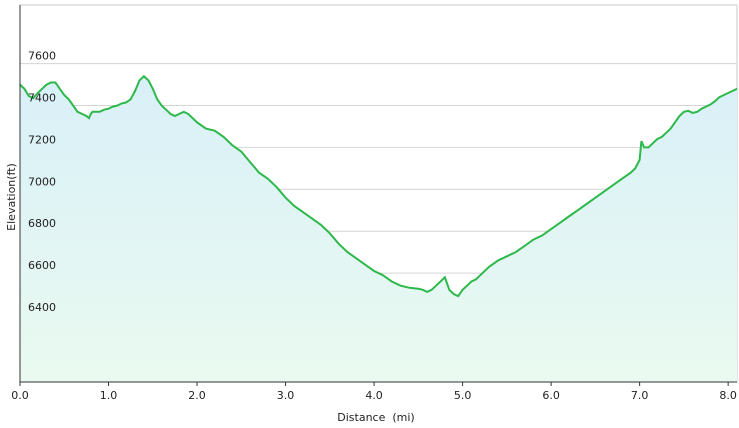 This screenshot has height=428, width=739. I want to click on x-tick-labels: 0.0 1.0 2.0 3.0 4.0 5.0 6.0 7.0 8.0, so click(374, 395).